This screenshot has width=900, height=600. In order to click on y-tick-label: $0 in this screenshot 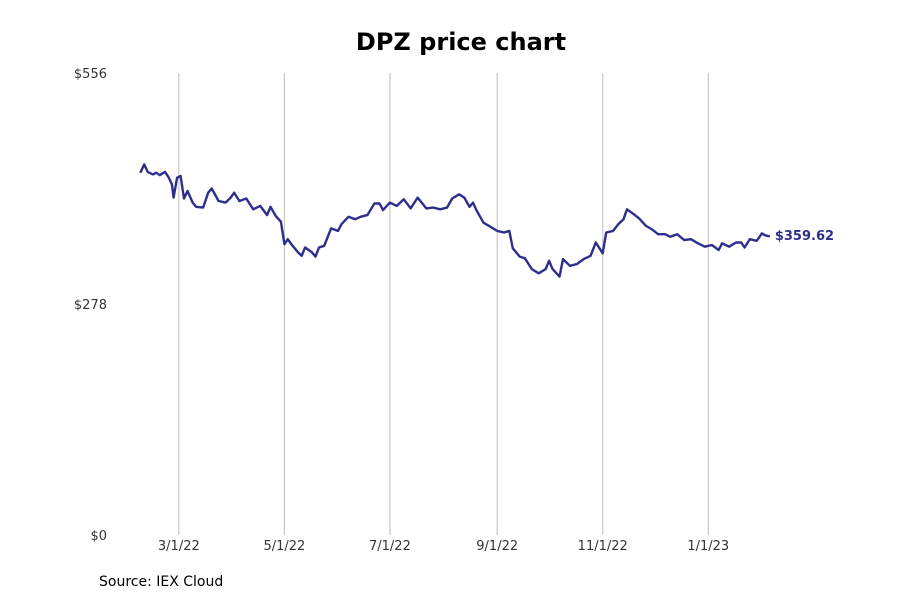, I will do `click(98, 536)`.